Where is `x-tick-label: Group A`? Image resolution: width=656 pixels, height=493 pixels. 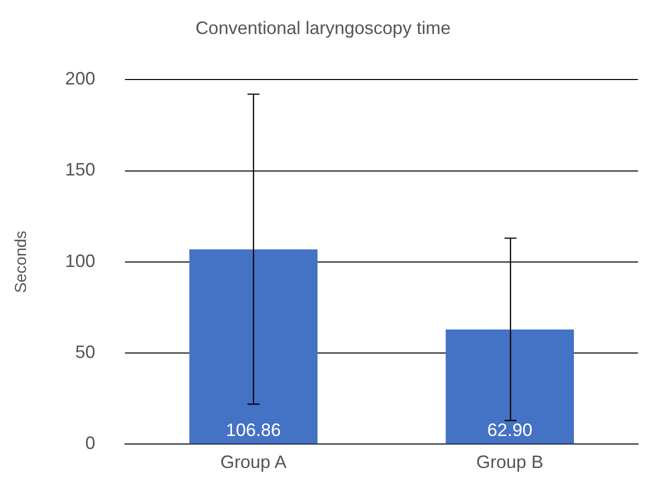 x-tick-label: Group A is located at coordinates (253, 462).